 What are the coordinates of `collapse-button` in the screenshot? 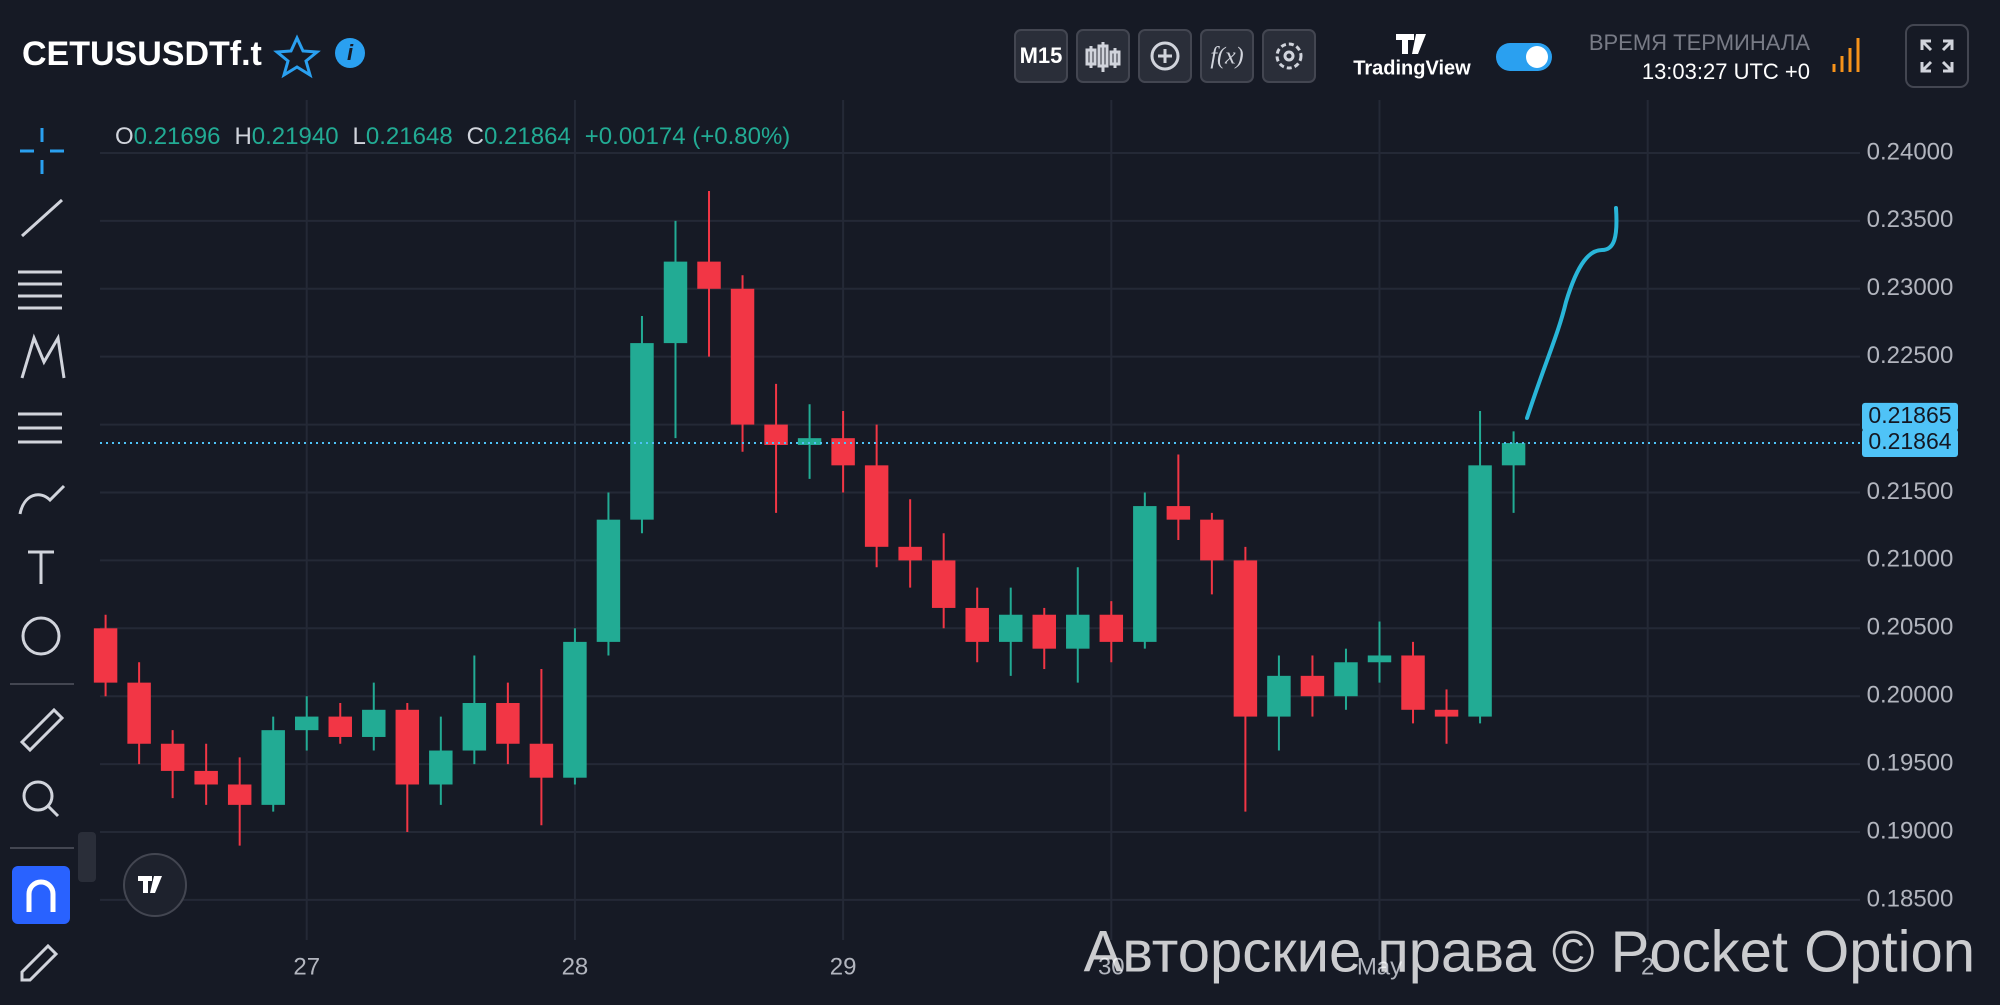 It's located at (87, 857).